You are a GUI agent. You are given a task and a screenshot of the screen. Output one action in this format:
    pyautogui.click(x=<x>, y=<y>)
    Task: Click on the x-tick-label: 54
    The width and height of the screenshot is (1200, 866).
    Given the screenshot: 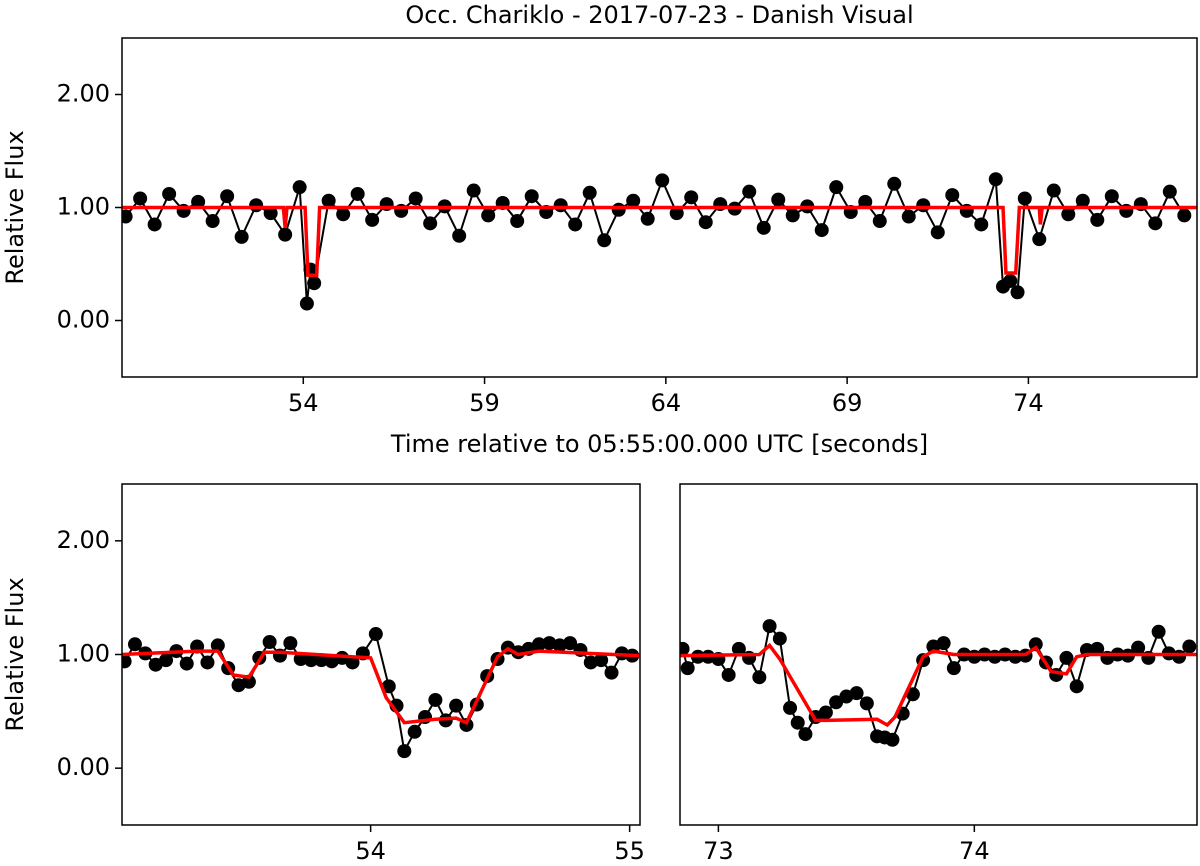 What is the action you would take?
    pyautogui.click(x=303, y=403)
    